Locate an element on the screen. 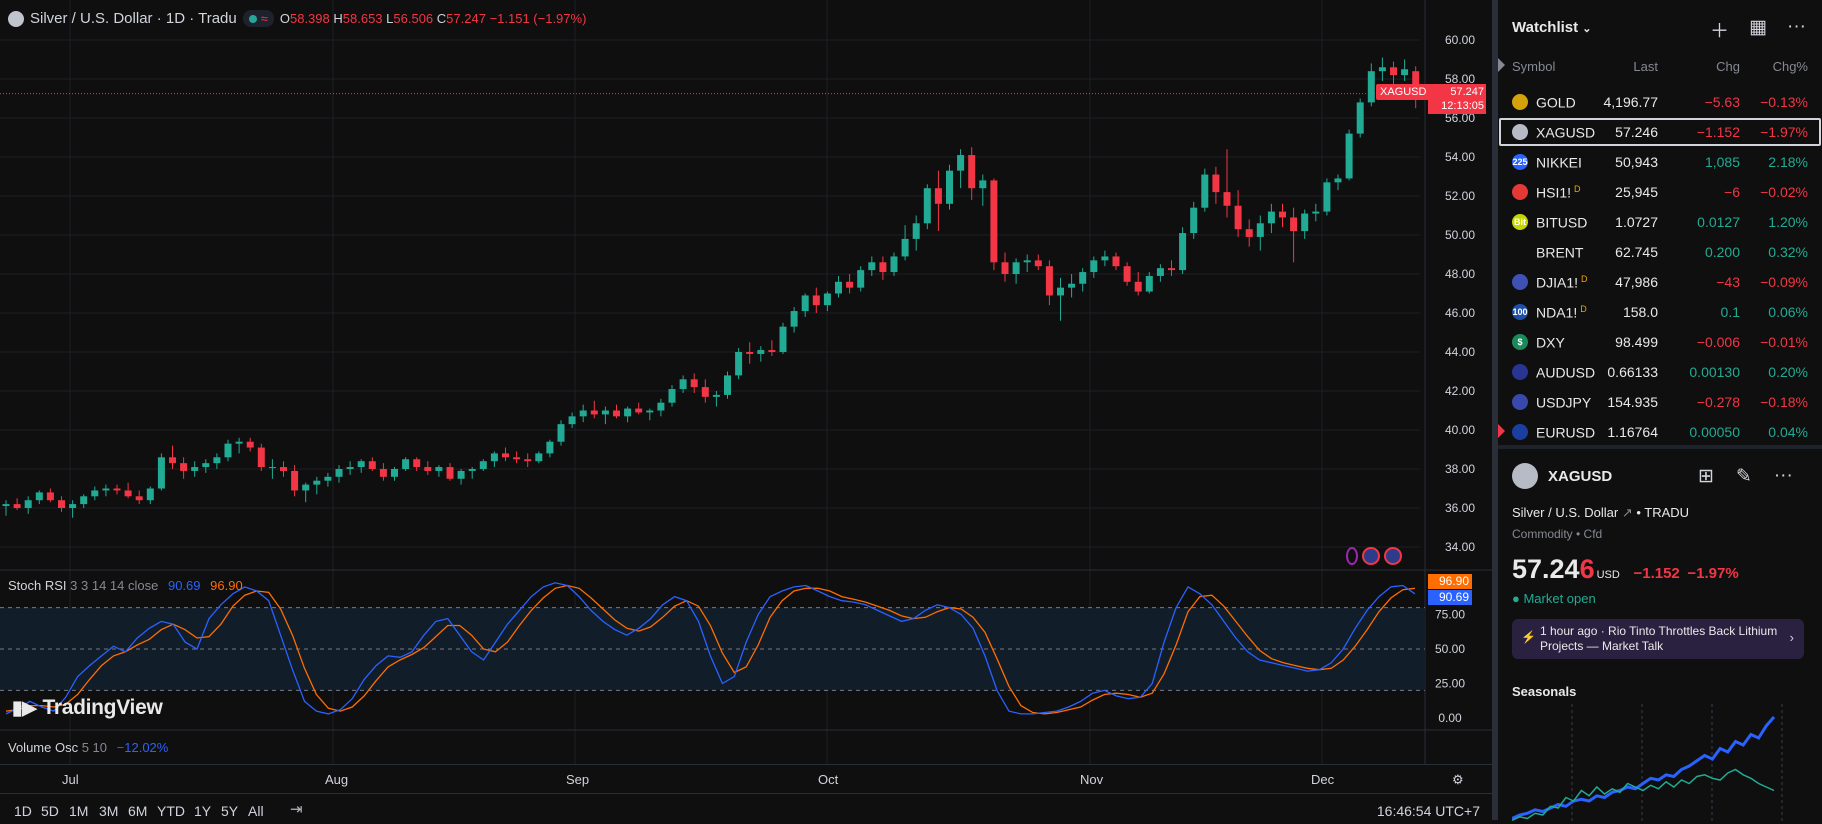  change-pct: −0.02% is located at coordinates (1784, 192).